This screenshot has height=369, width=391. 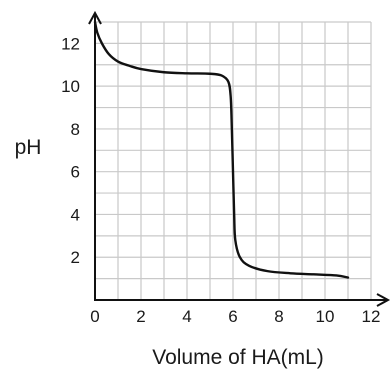 I want to click on x-tick-label: 12, so click(x=371, y=316).